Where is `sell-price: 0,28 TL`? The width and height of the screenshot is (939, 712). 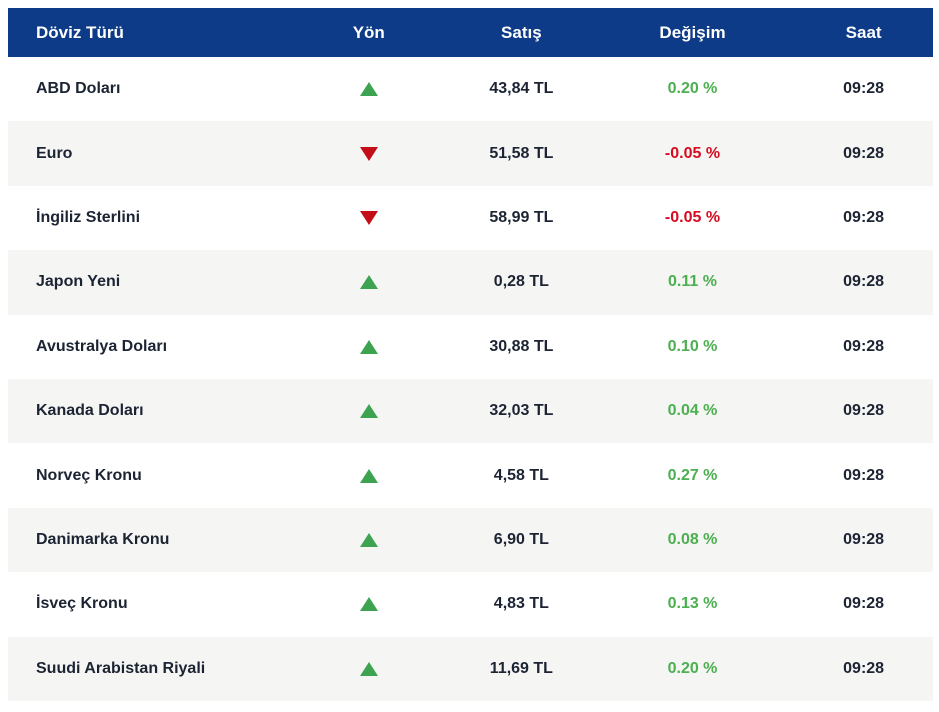 sell-price: 0,28 TL is located at coordinates (521, 282).